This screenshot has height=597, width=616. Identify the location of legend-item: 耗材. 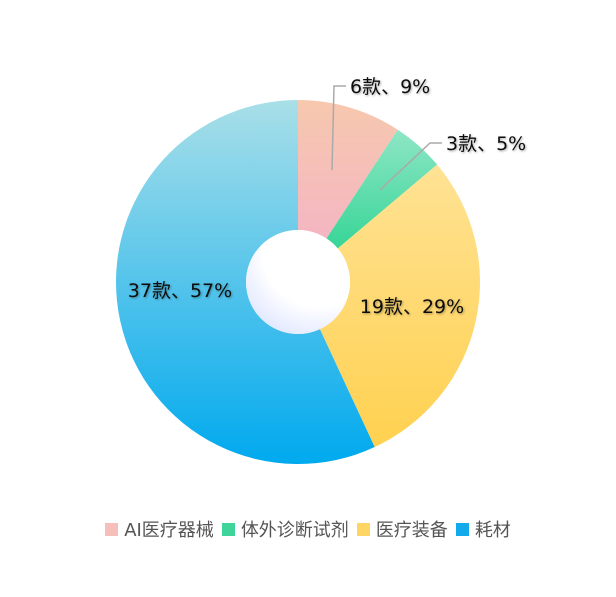
(483, 529).